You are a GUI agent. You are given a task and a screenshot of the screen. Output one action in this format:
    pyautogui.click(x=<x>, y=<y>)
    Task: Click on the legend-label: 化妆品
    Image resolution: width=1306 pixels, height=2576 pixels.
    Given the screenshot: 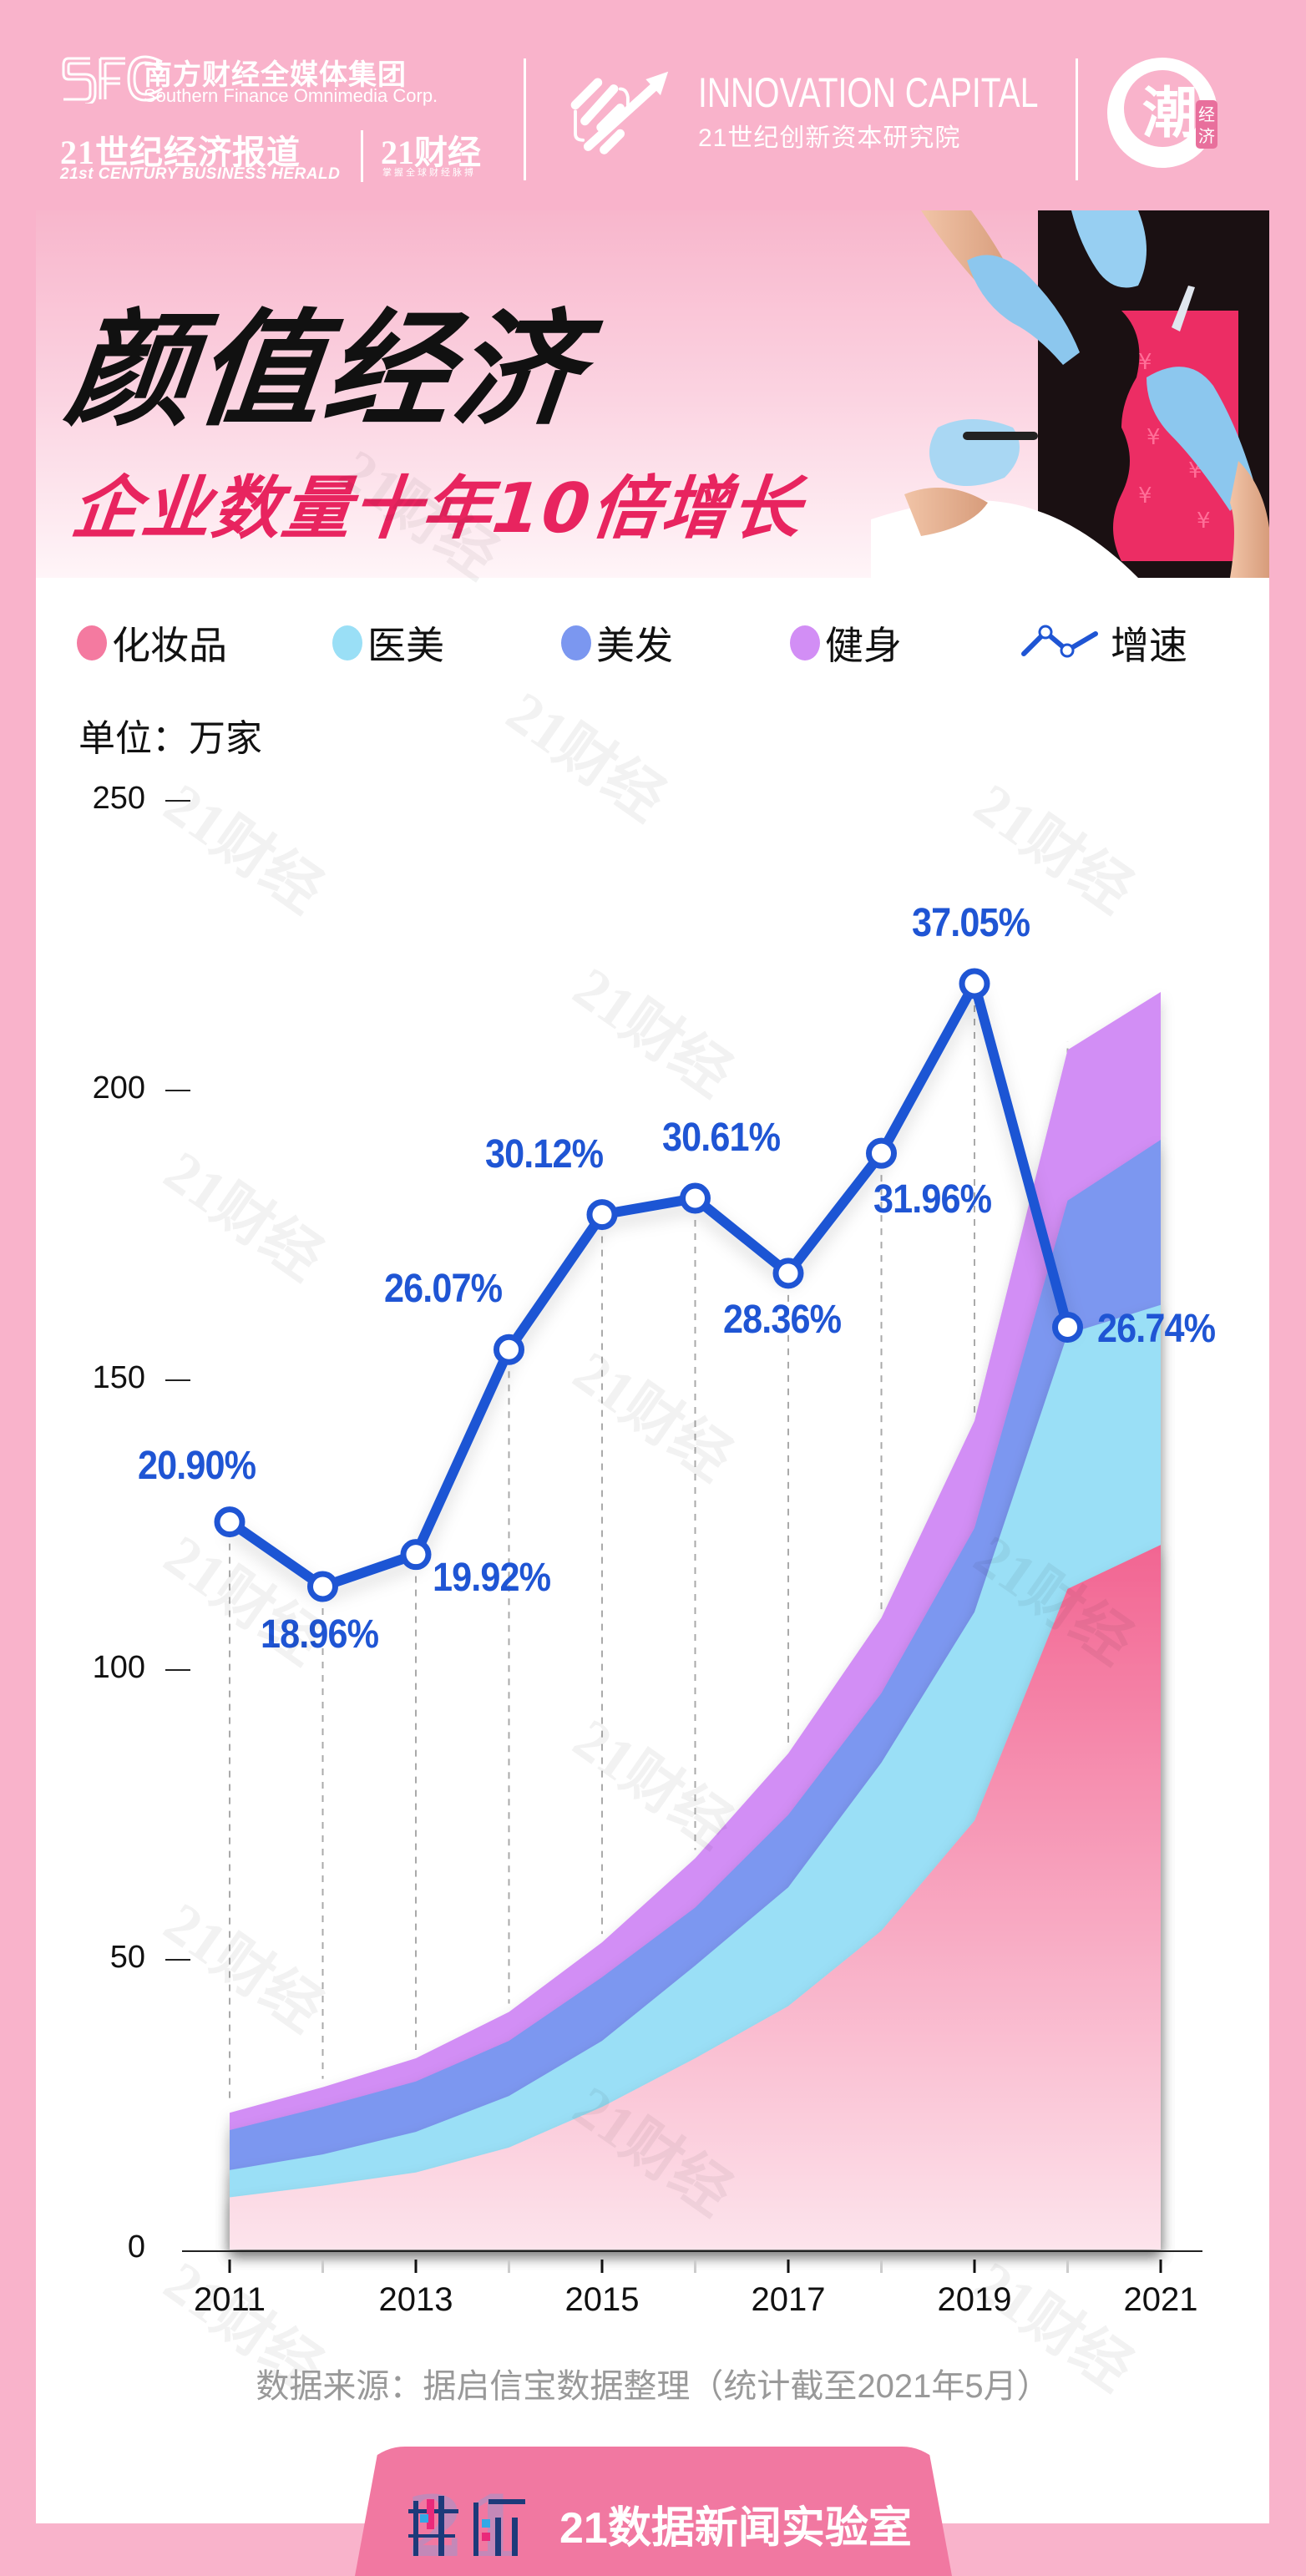 What is the action you would take?
    pyautogui.click(x=169, y=645)
    